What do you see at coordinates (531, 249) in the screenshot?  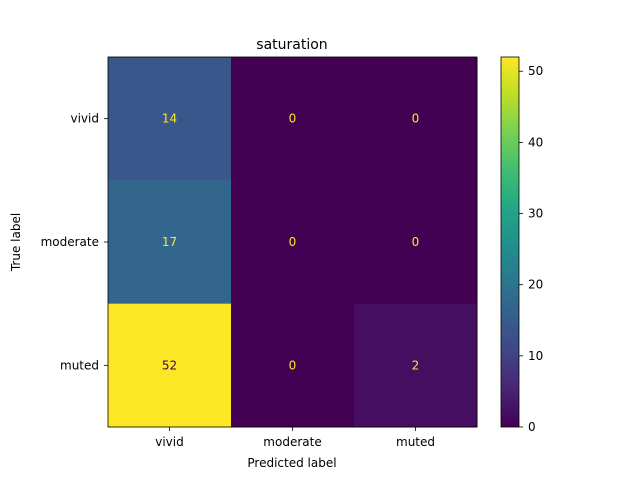 I see `colorbar-ticks: 0 10 20 30 40 50` at bounding box center [531, 249].